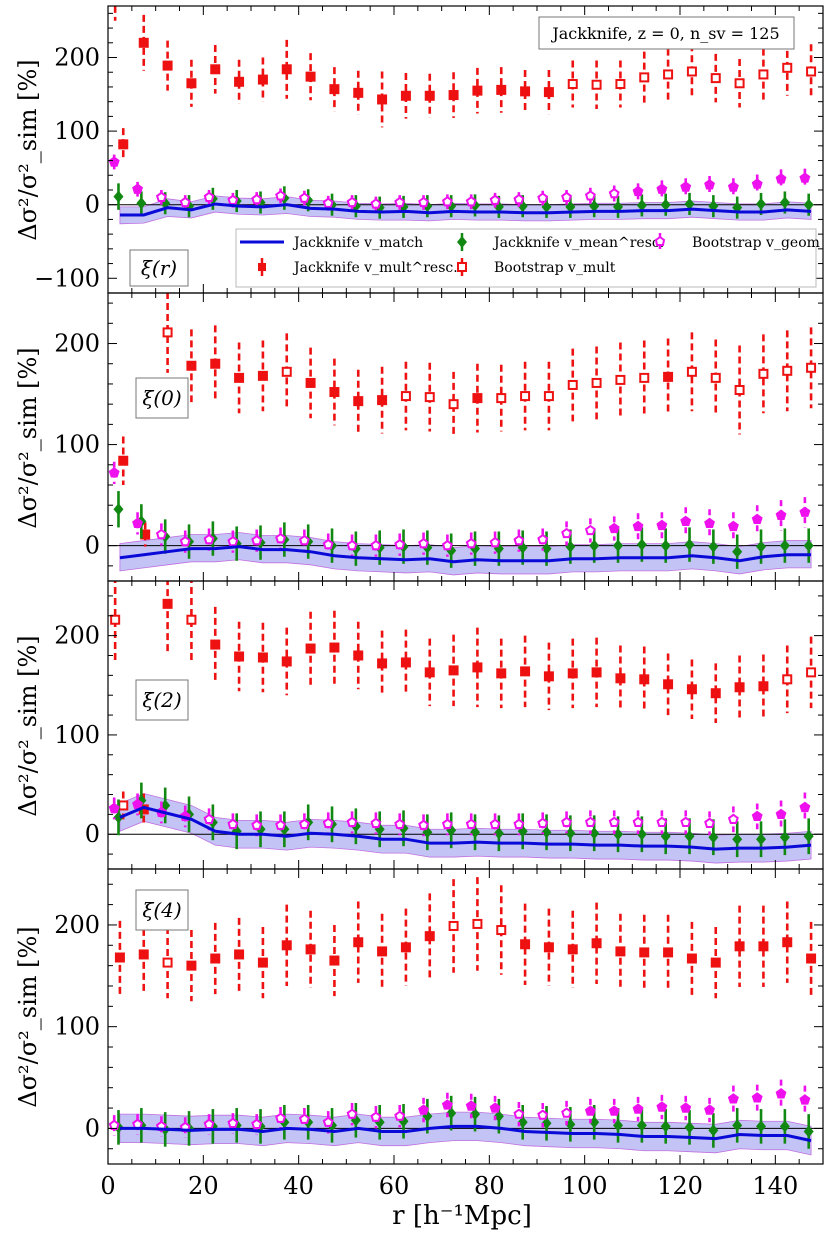 The image size is (830, 1241). I want to click on y-tick-labels: 0 100 200, so click(77, 735).